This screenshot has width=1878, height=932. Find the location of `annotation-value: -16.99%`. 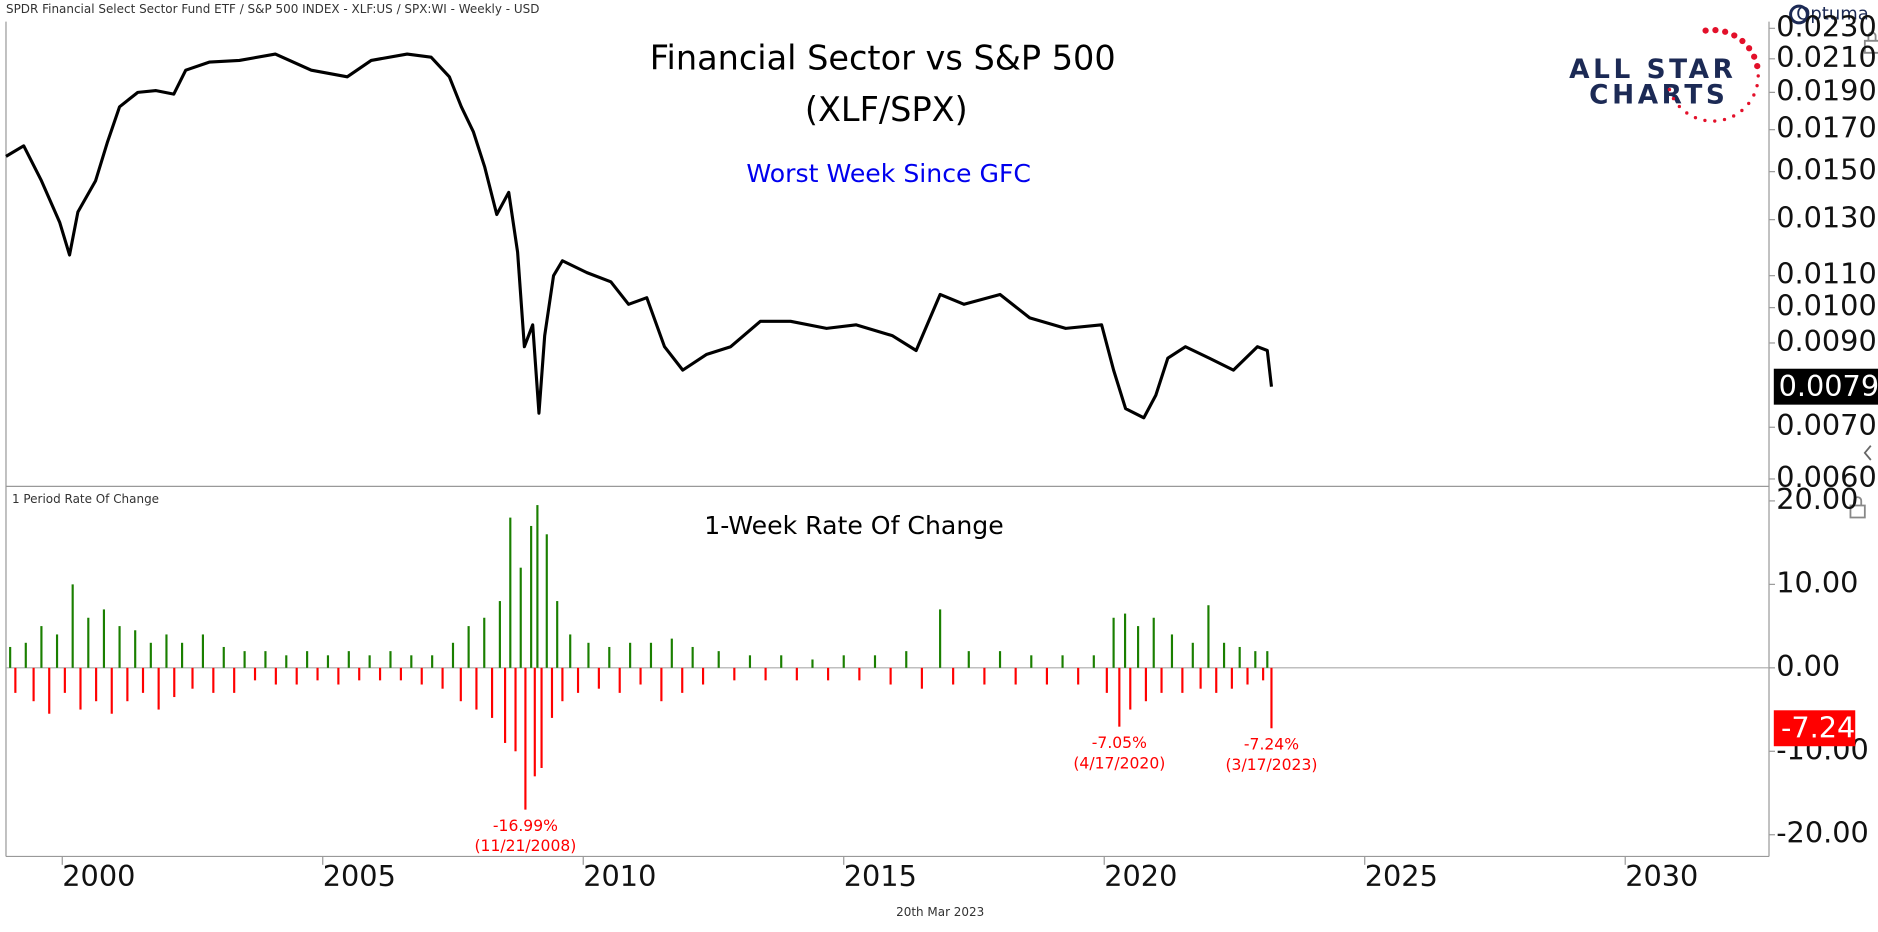

annotation-value: -16.99% is located at coordinates (525, 826).